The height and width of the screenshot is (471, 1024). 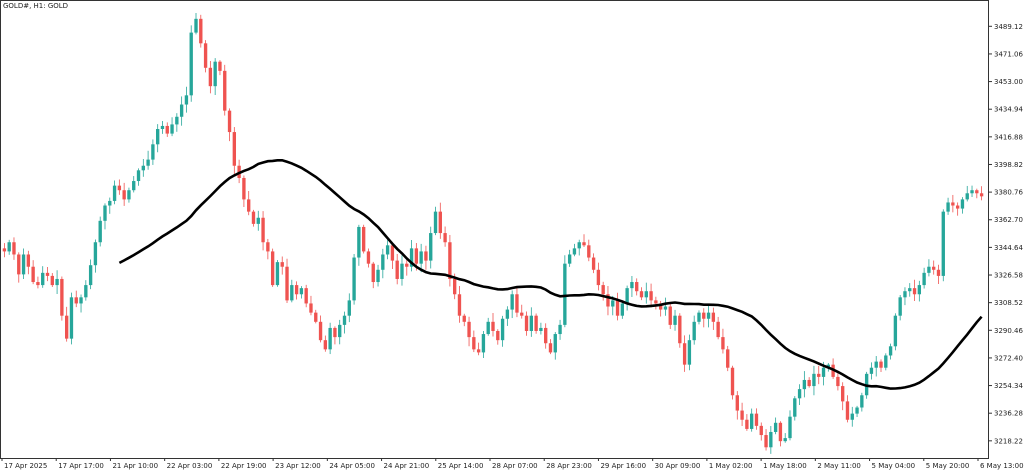 What do you see at coordinates (1008, 220) in the screenshot?
I see `y-tick-label: 3362.70` at bounding box center [1008, 220].